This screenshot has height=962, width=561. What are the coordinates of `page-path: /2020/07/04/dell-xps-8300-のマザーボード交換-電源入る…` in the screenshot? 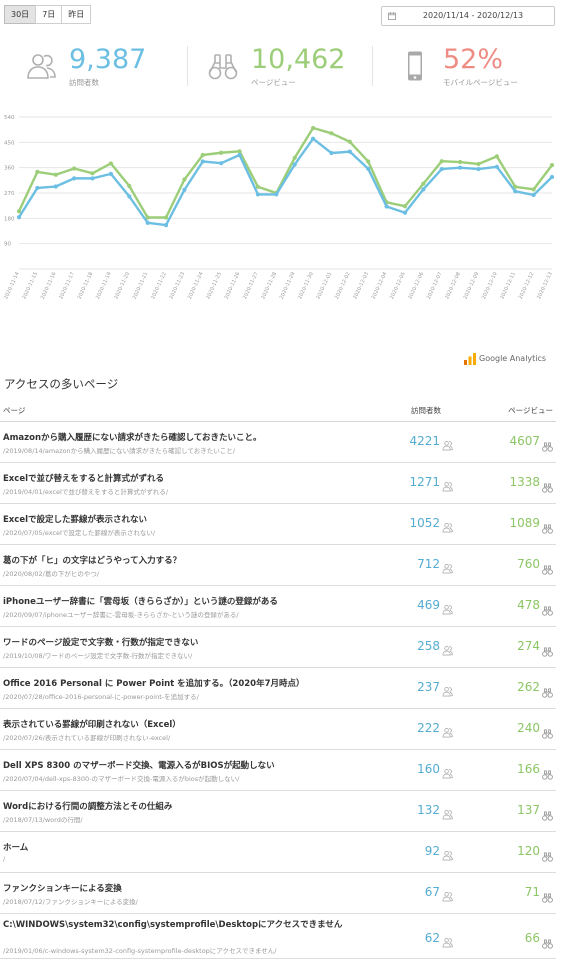 It's located at (121, 779).